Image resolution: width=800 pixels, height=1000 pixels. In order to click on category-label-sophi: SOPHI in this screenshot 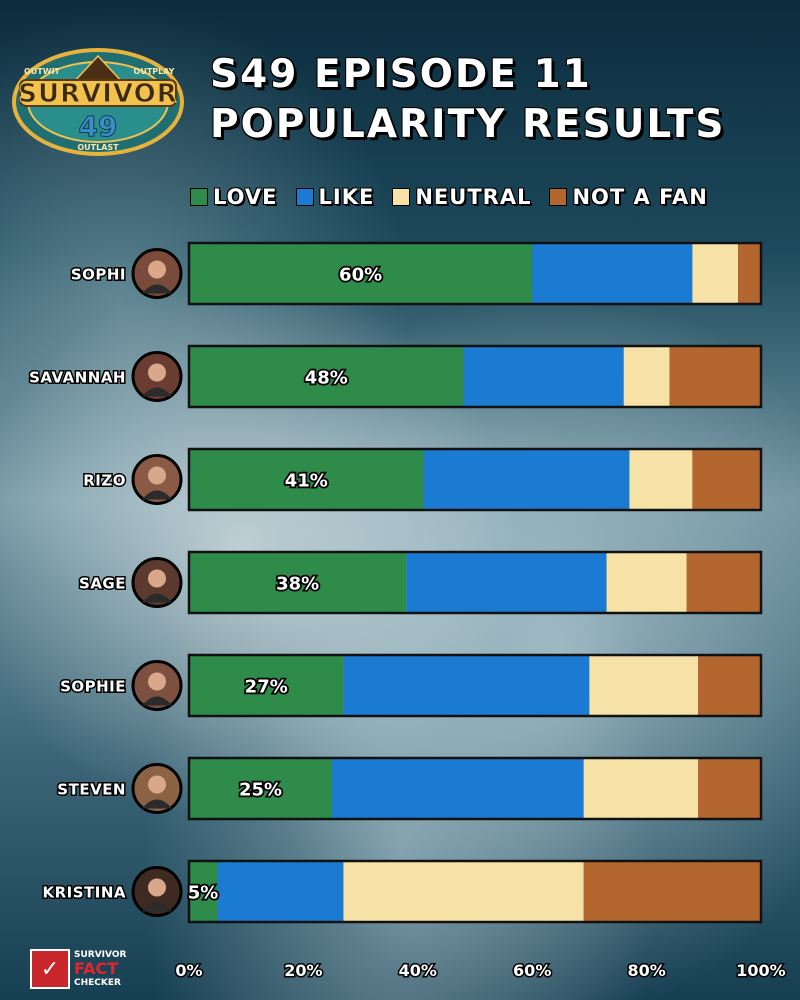, I will do `click(98, 275)`.